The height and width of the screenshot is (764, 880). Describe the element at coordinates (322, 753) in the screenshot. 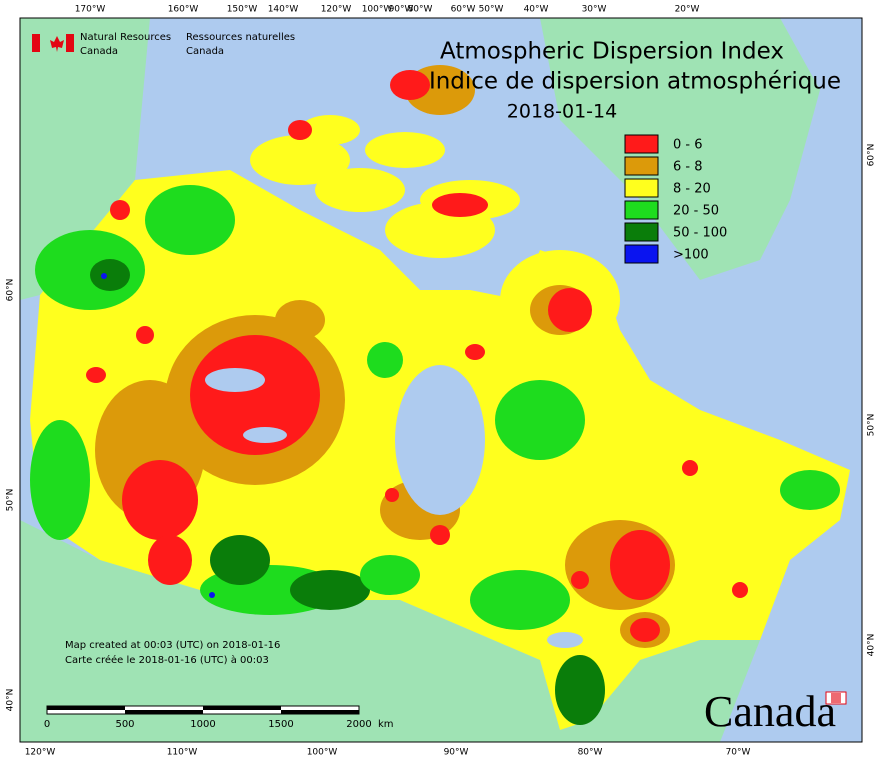

I see `lon-label: 100°W` at that location.